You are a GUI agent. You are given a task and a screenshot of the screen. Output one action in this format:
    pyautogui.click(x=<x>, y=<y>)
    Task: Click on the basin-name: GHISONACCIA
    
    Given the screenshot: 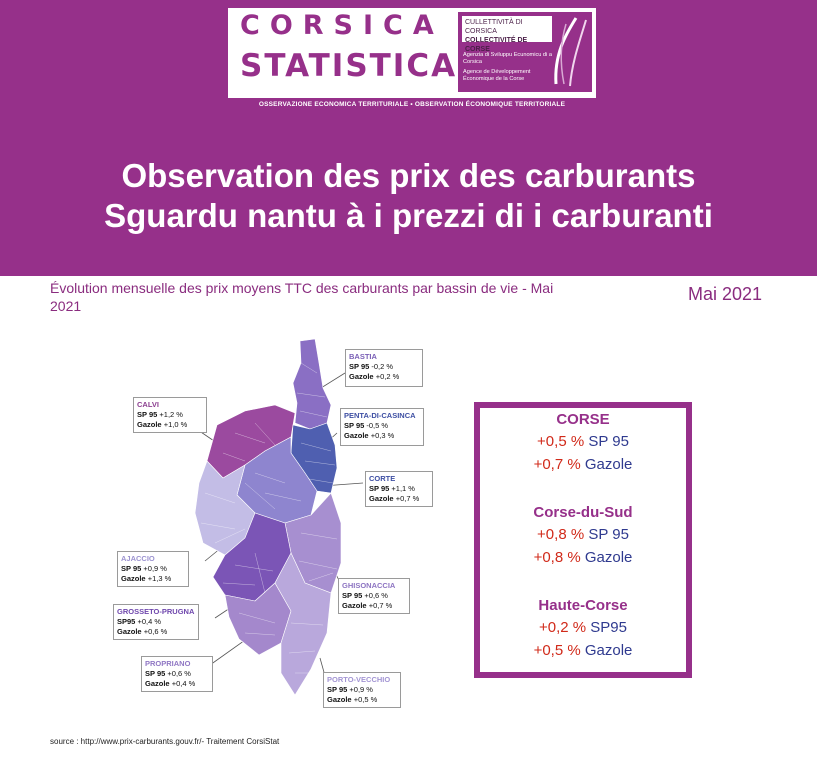 What is the action you would take?
    pyautogui.click(x=369, y=585)
    